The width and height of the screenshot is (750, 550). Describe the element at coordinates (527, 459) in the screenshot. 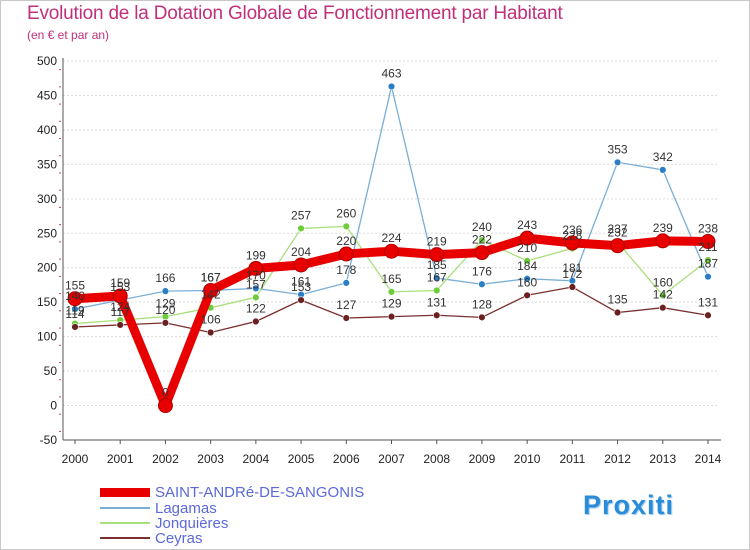

I see `x-tick-label: 2010` at that location.